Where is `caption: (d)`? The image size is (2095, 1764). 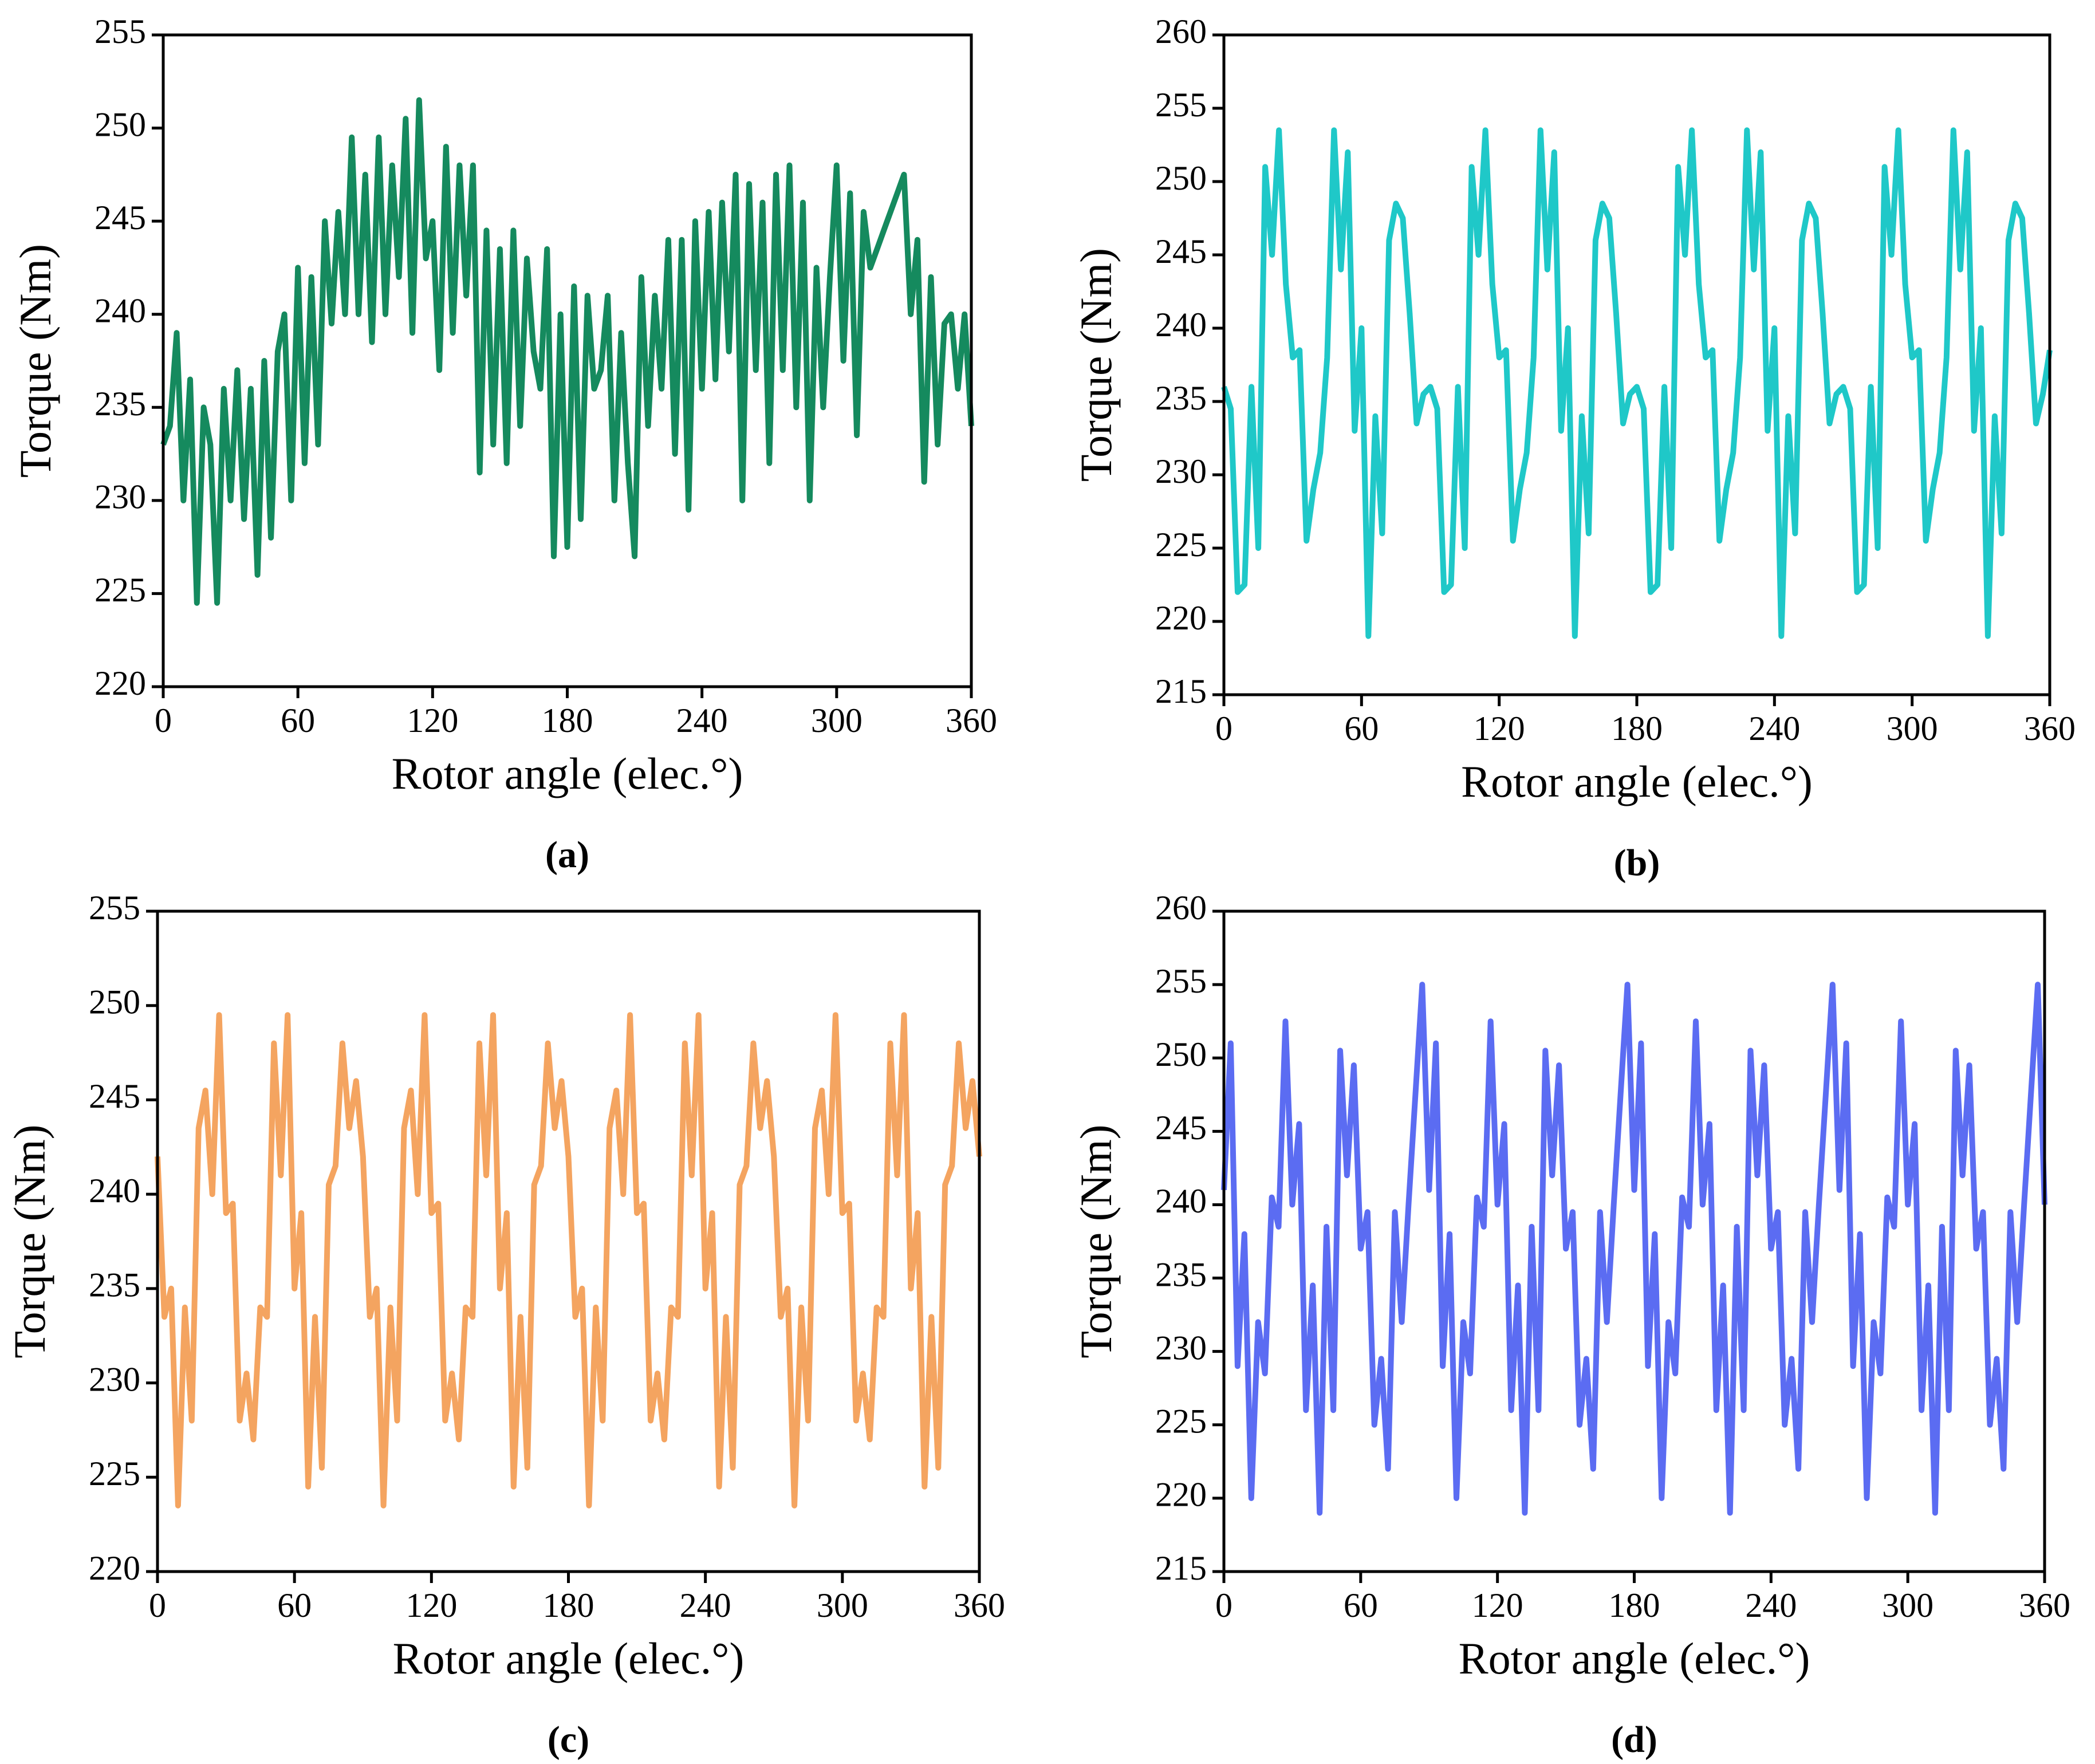 caption: (d) is located at coordinates (1634, 1740).